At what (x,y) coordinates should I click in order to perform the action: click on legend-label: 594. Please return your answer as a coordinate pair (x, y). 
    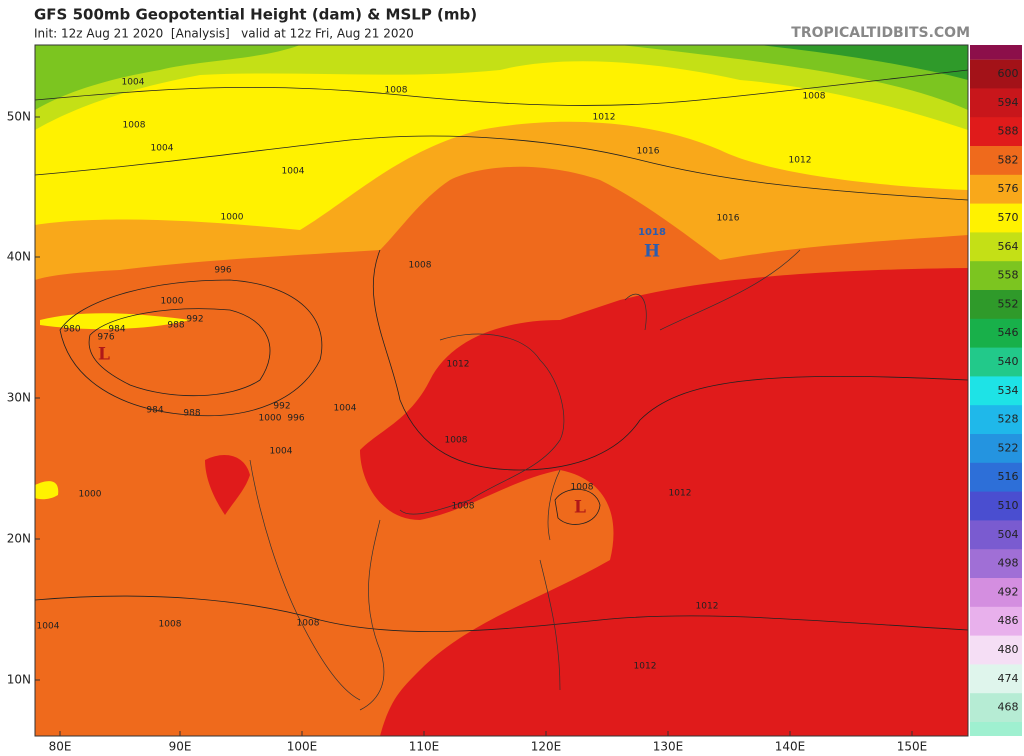
    Looking at the image, I should click on (1008, 102).